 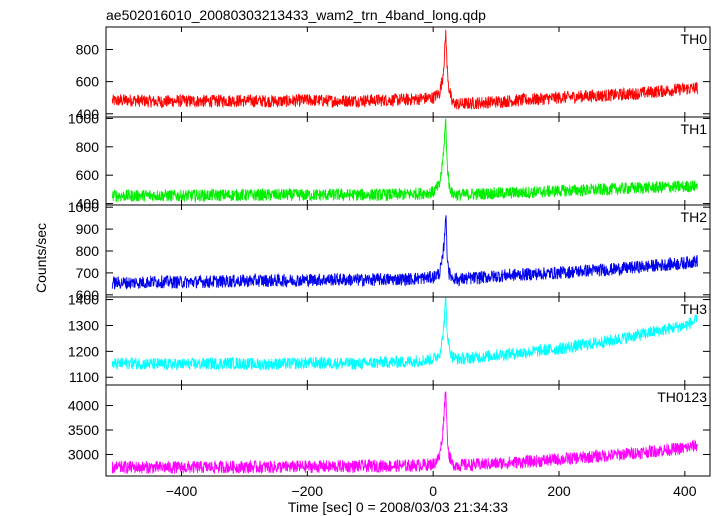 I want to click on series-line-th2, so click(x=404, y=252).